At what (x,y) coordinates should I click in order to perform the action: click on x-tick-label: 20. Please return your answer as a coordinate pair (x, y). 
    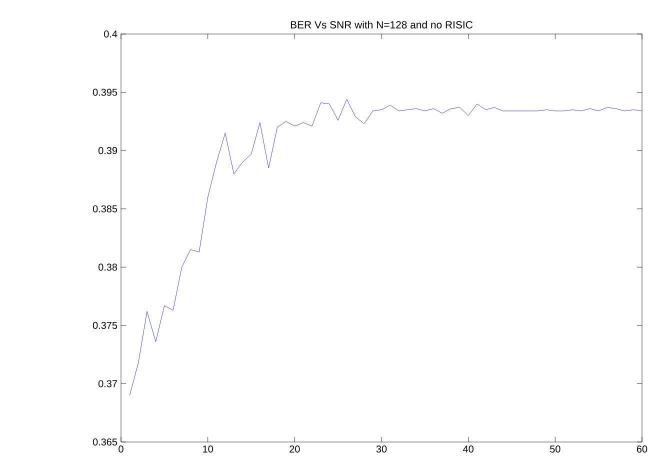
    Looking at the image, I should click on (295, 449).